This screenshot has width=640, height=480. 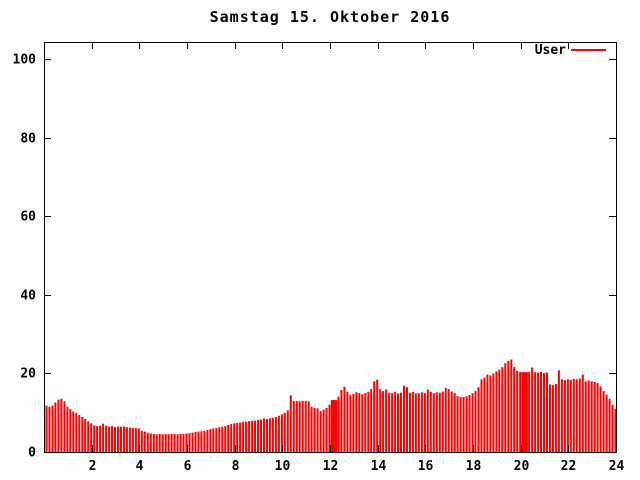 What do you see at coordinates (569, 466) in the screenshot?
I see `x-tick-label: 22` at bounding box center [569, 466].